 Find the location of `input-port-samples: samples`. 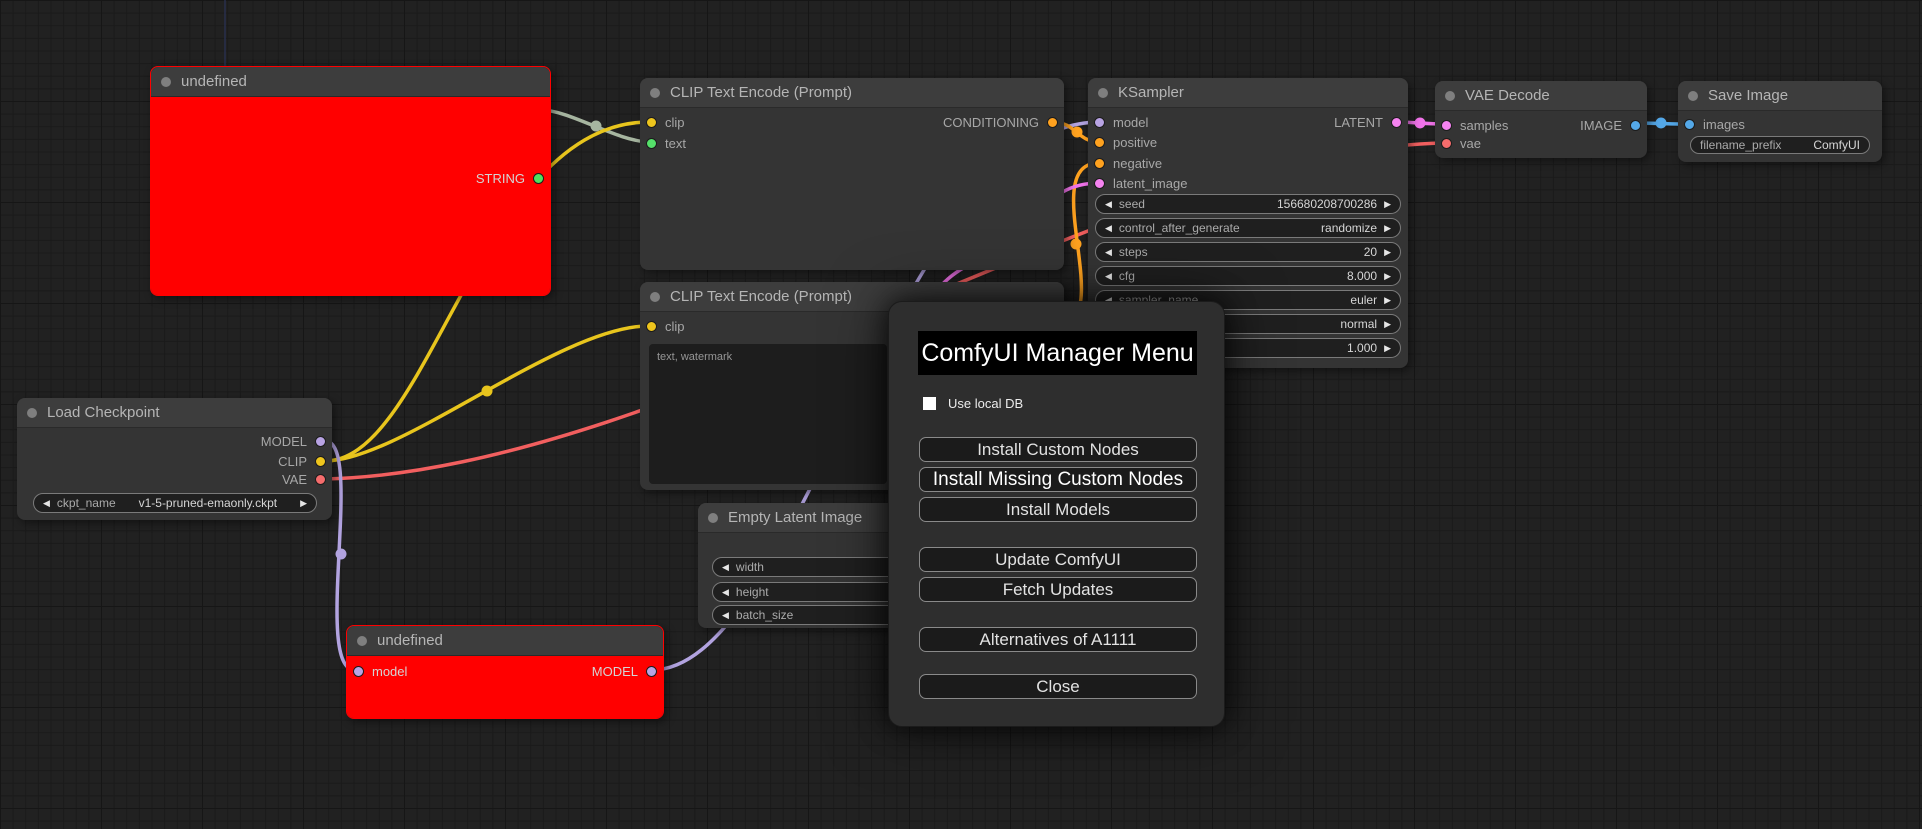

input-port-samples: samples is located at coordinates (1474, 125).